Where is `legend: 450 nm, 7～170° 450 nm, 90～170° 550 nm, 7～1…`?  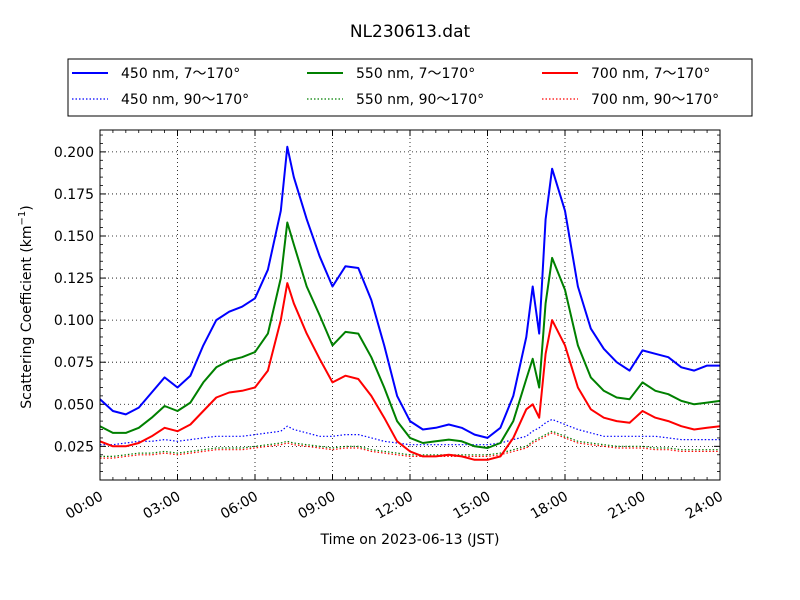
legend: 450 nm, 7～170° 450 nm, 90～170° 550 nm, 7～1… is located at coordinates (410, 87).